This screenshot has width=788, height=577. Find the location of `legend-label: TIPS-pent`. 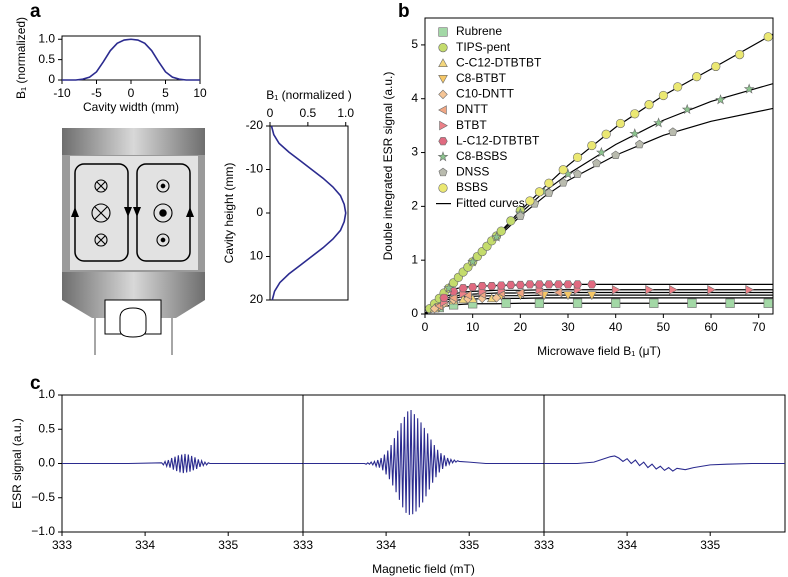

legend-label: TIPS-pent is located at coordinates (483, 47).